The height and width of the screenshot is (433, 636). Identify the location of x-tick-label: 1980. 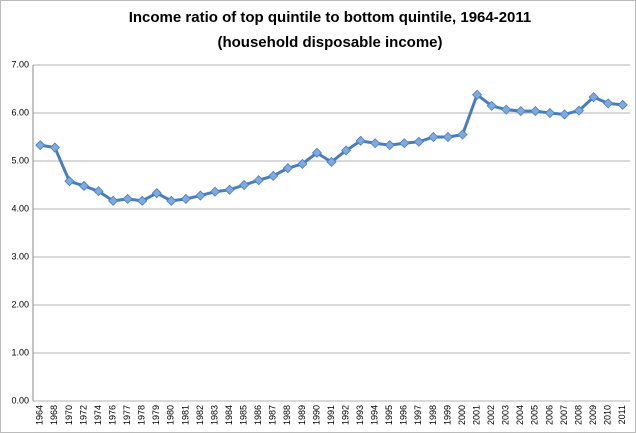
(171, 415).